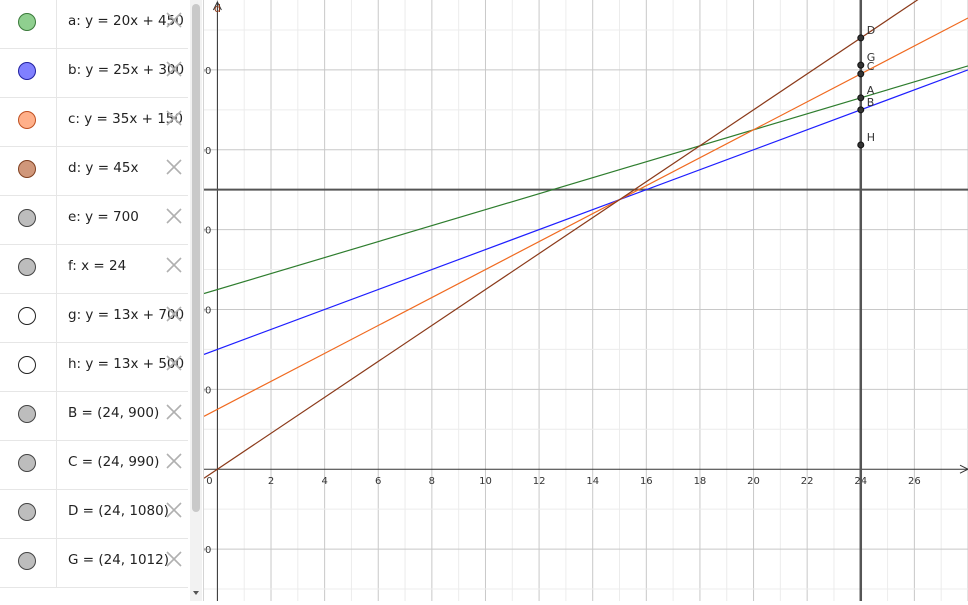  I want to click on x-tick-label: 2, so click(271, 481).